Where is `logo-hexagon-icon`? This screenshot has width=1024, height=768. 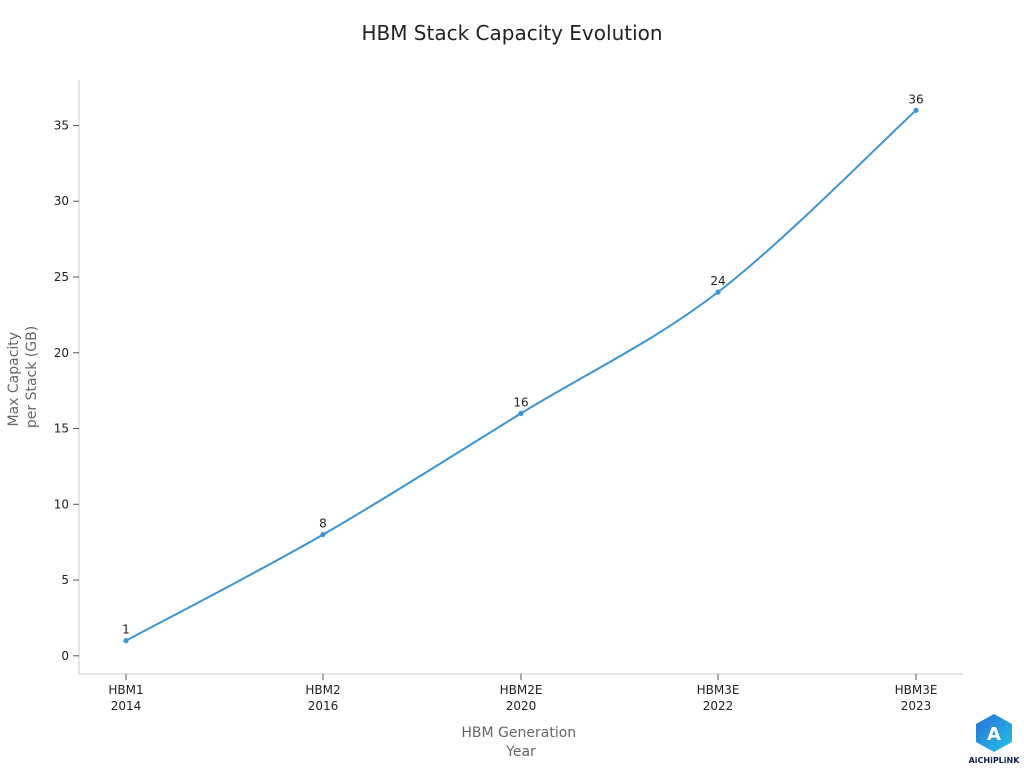
logo-hexagon-icon is located at coordinates (994, 733).